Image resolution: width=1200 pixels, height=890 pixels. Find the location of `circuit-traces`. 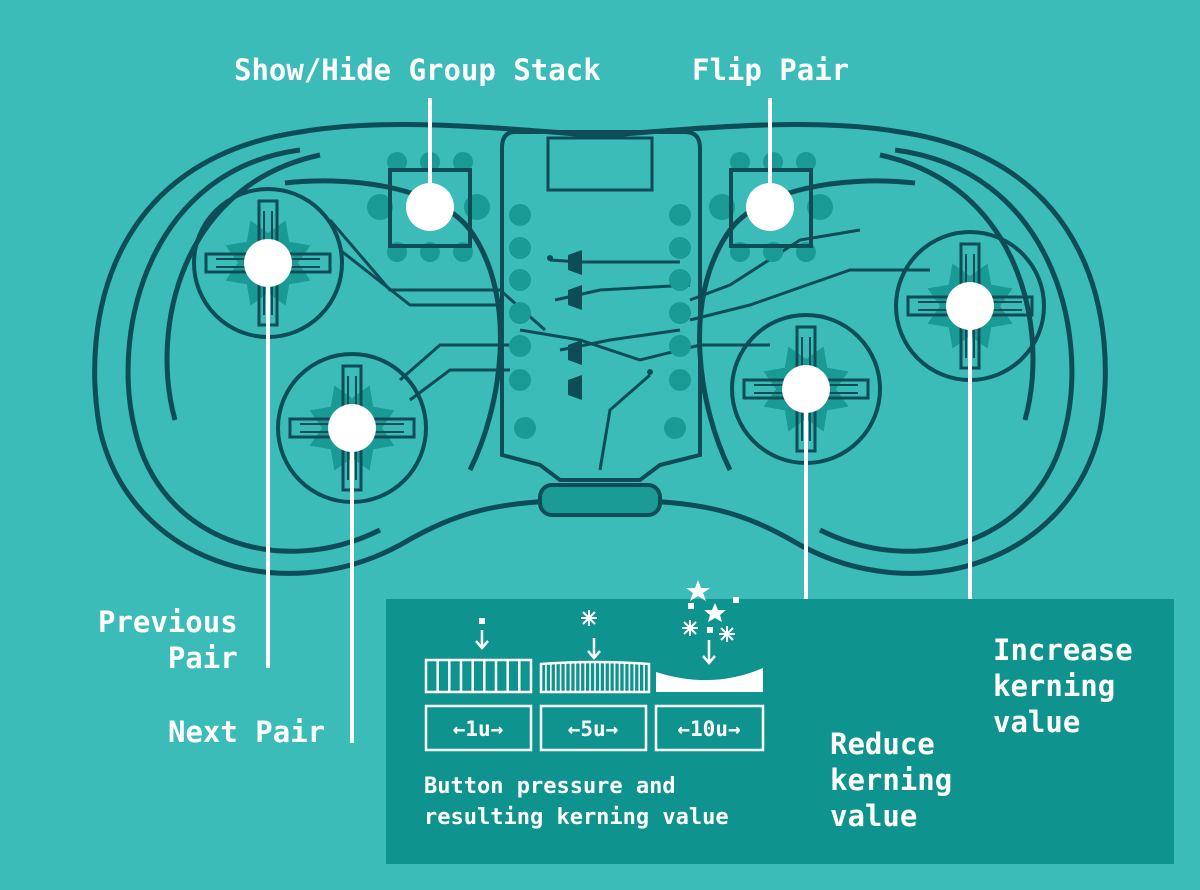

circuit-traces is located at coordinates (629, 345).